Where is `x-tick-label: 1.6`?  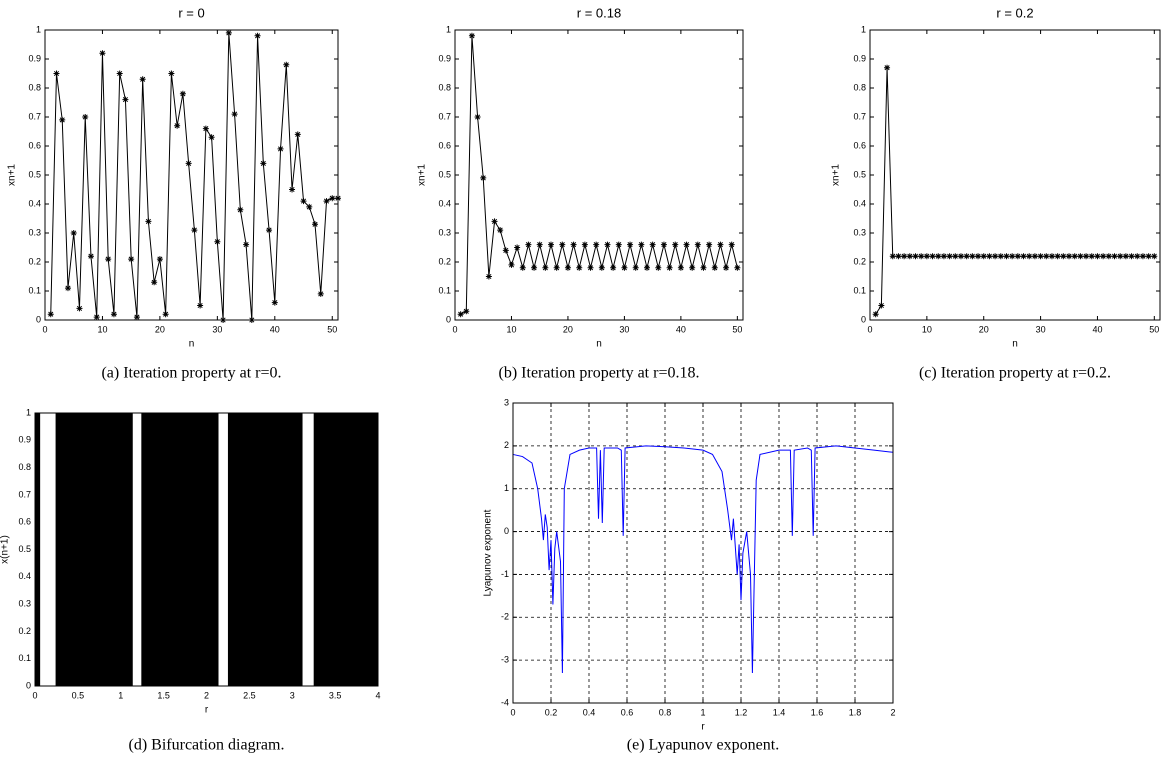 x-tick-label: 1.6 is located at coordinates (817, 712).